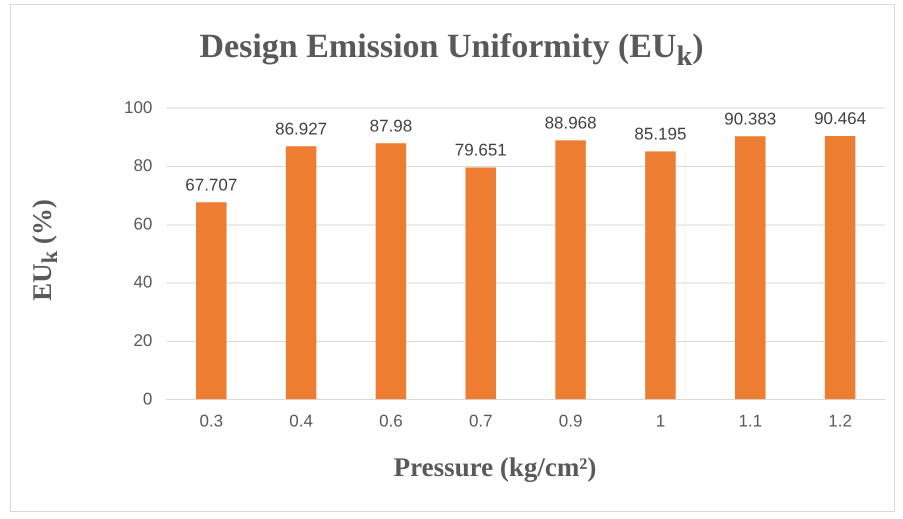  What do you see at coordinates (391, 126) in the screenshot?
I see `data-label: 87.98` at bounding box center [391, 126].